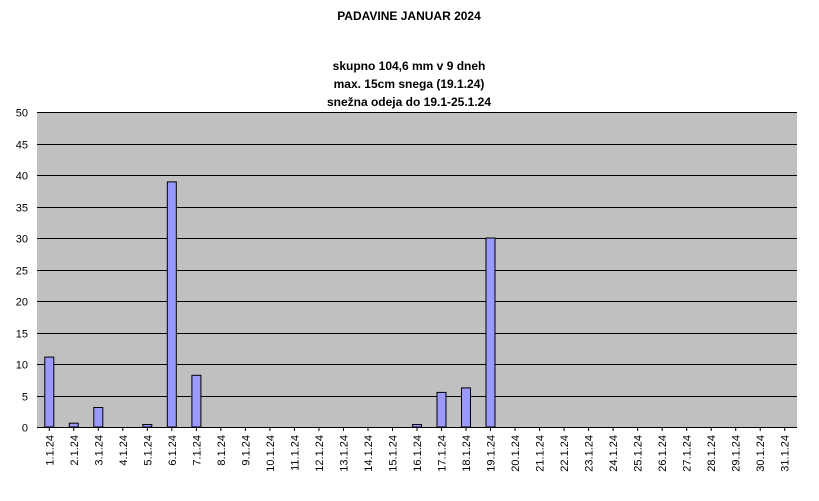  Describe the element at coordinates (197, 450) in the screenshot. I see `x-tick-label: 7.1.24` at that location.